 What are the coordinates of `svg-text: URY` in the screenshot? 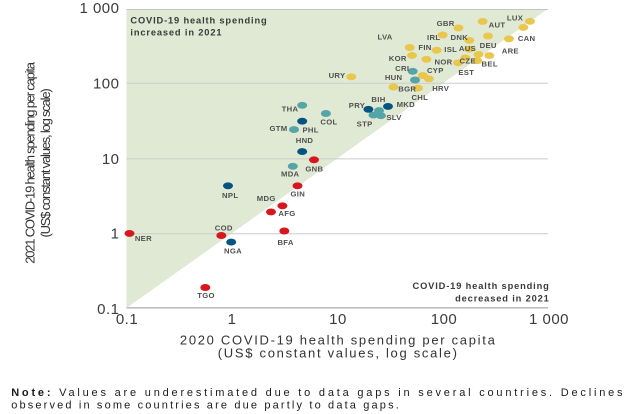 It's located at (337, 75).